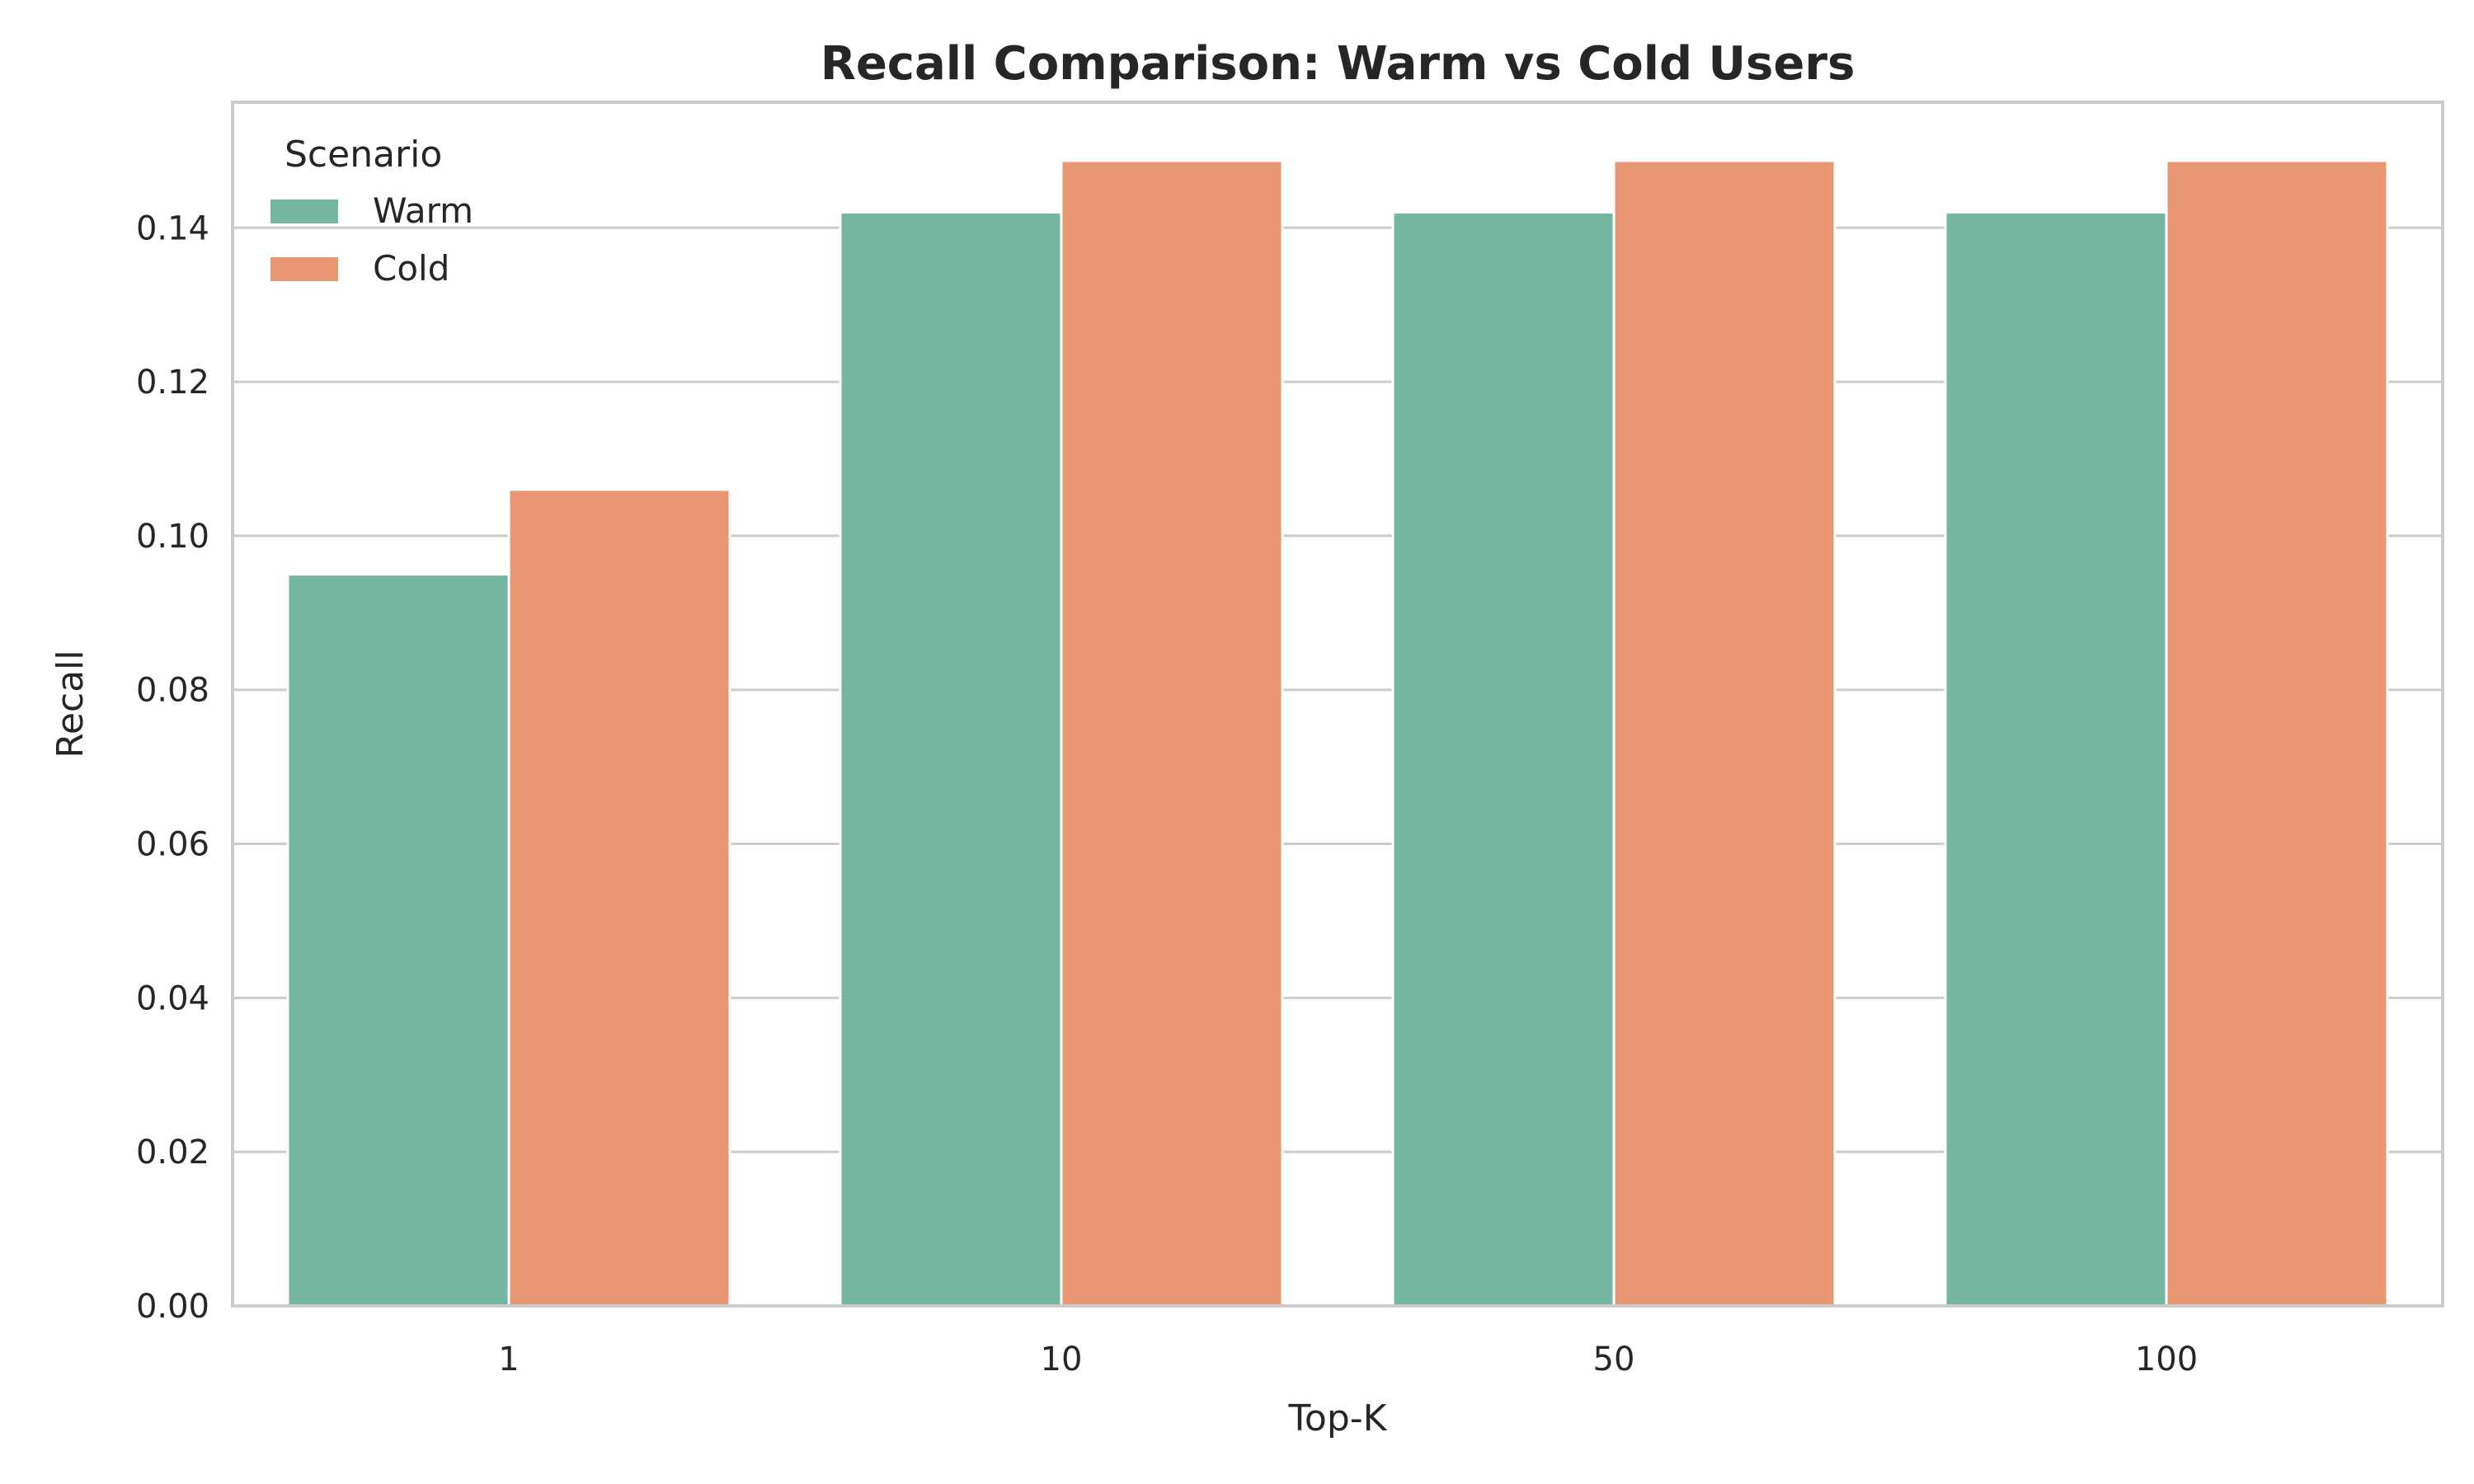  Describe the element at coordinates (1614, 1359) in the screenshot. I see `x-tick-label: 50` at that location.